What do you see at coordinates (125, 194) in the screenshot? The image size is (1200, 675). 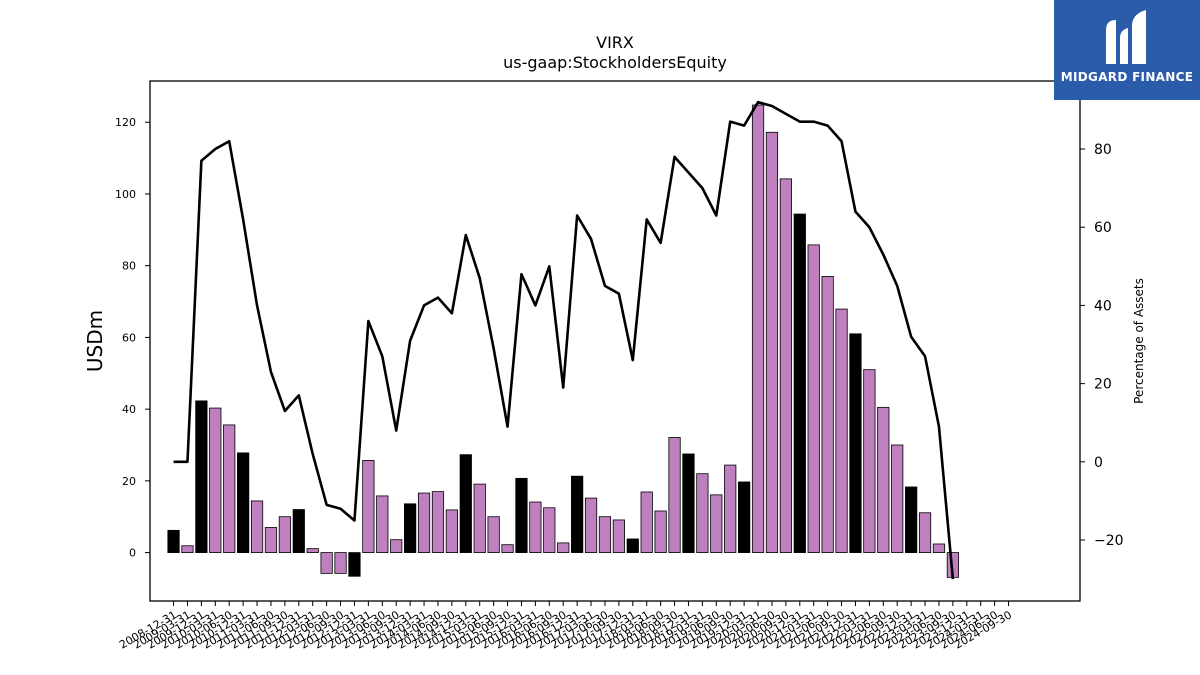 I see `y-tick-label: 100` at bounding box center [125, 194].